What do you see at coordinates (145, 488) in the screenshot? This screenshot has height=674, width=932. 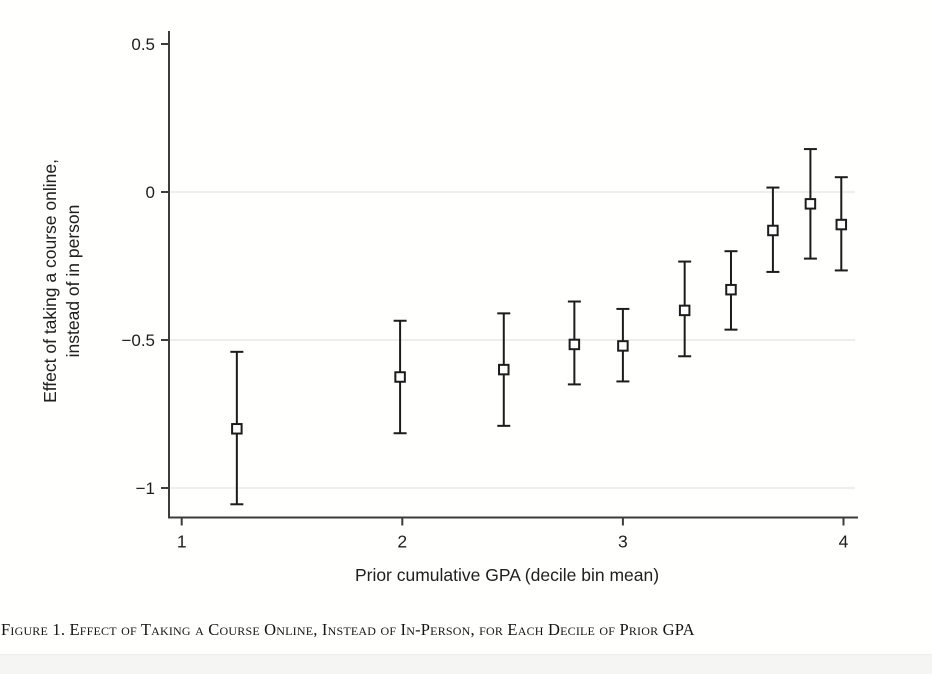 I see `y-tick-label: −1` at bounding box center [145, 488].